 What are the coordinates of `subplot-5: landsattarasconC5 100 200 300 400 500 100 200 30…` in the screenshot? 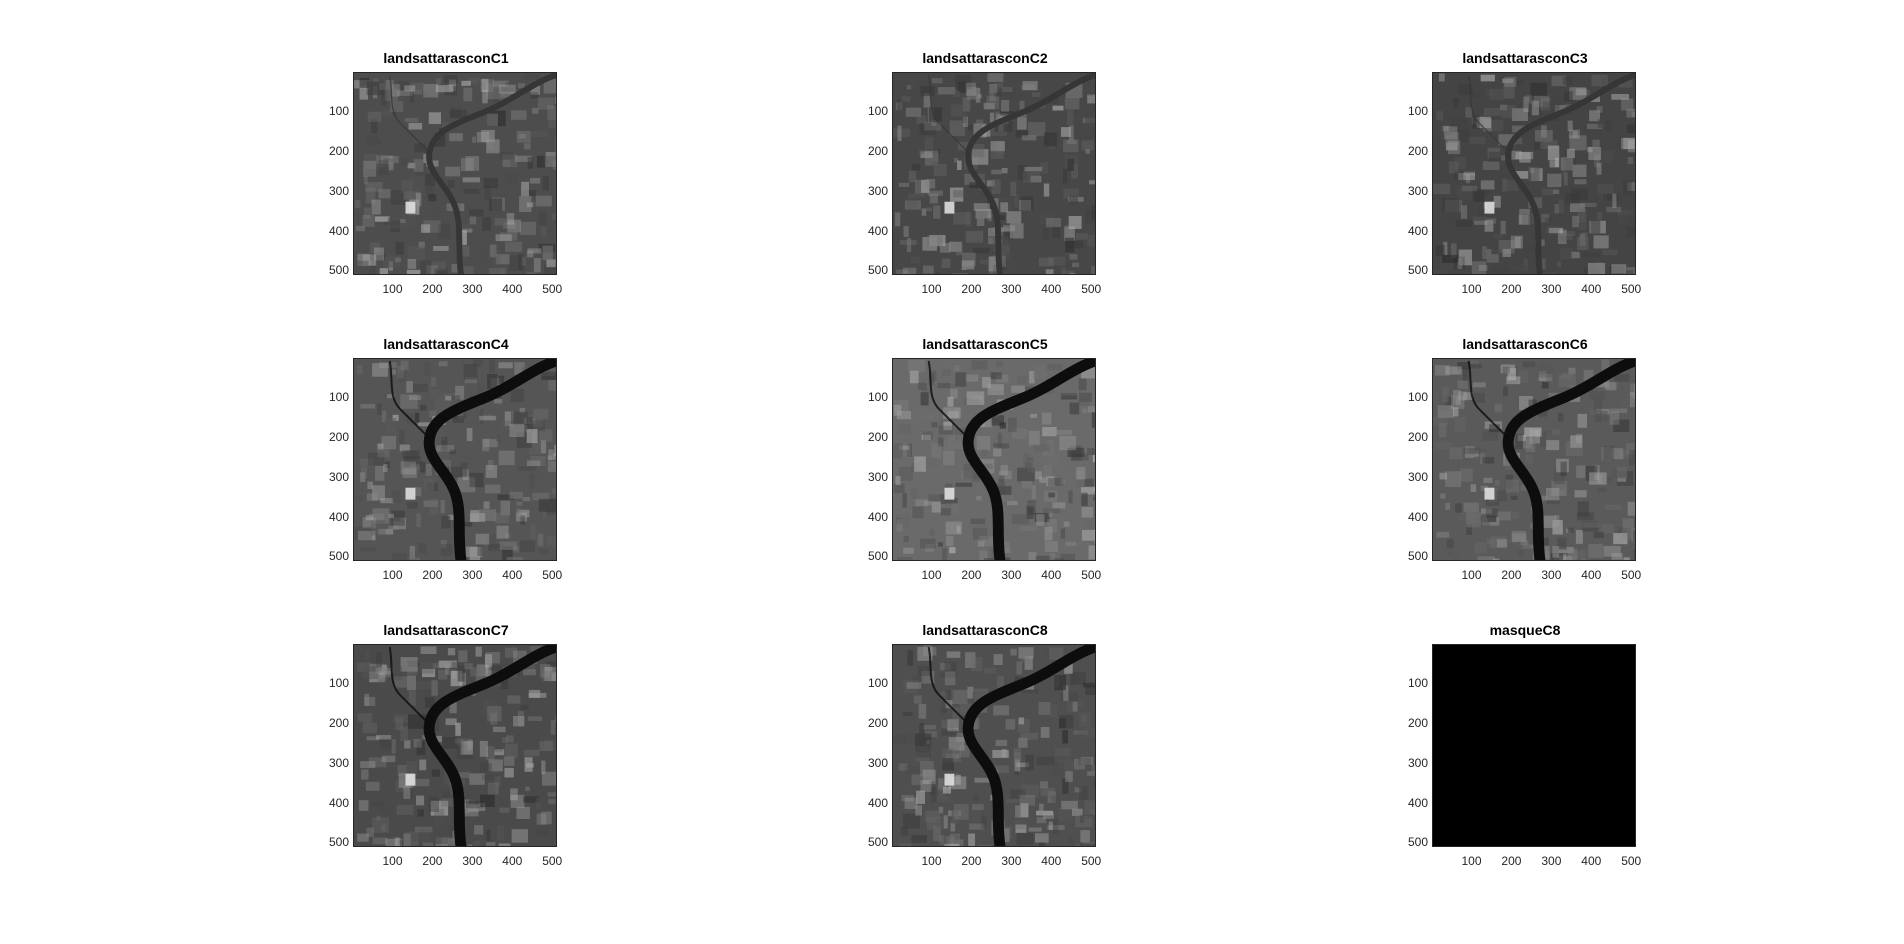 It's located at (985, 466).